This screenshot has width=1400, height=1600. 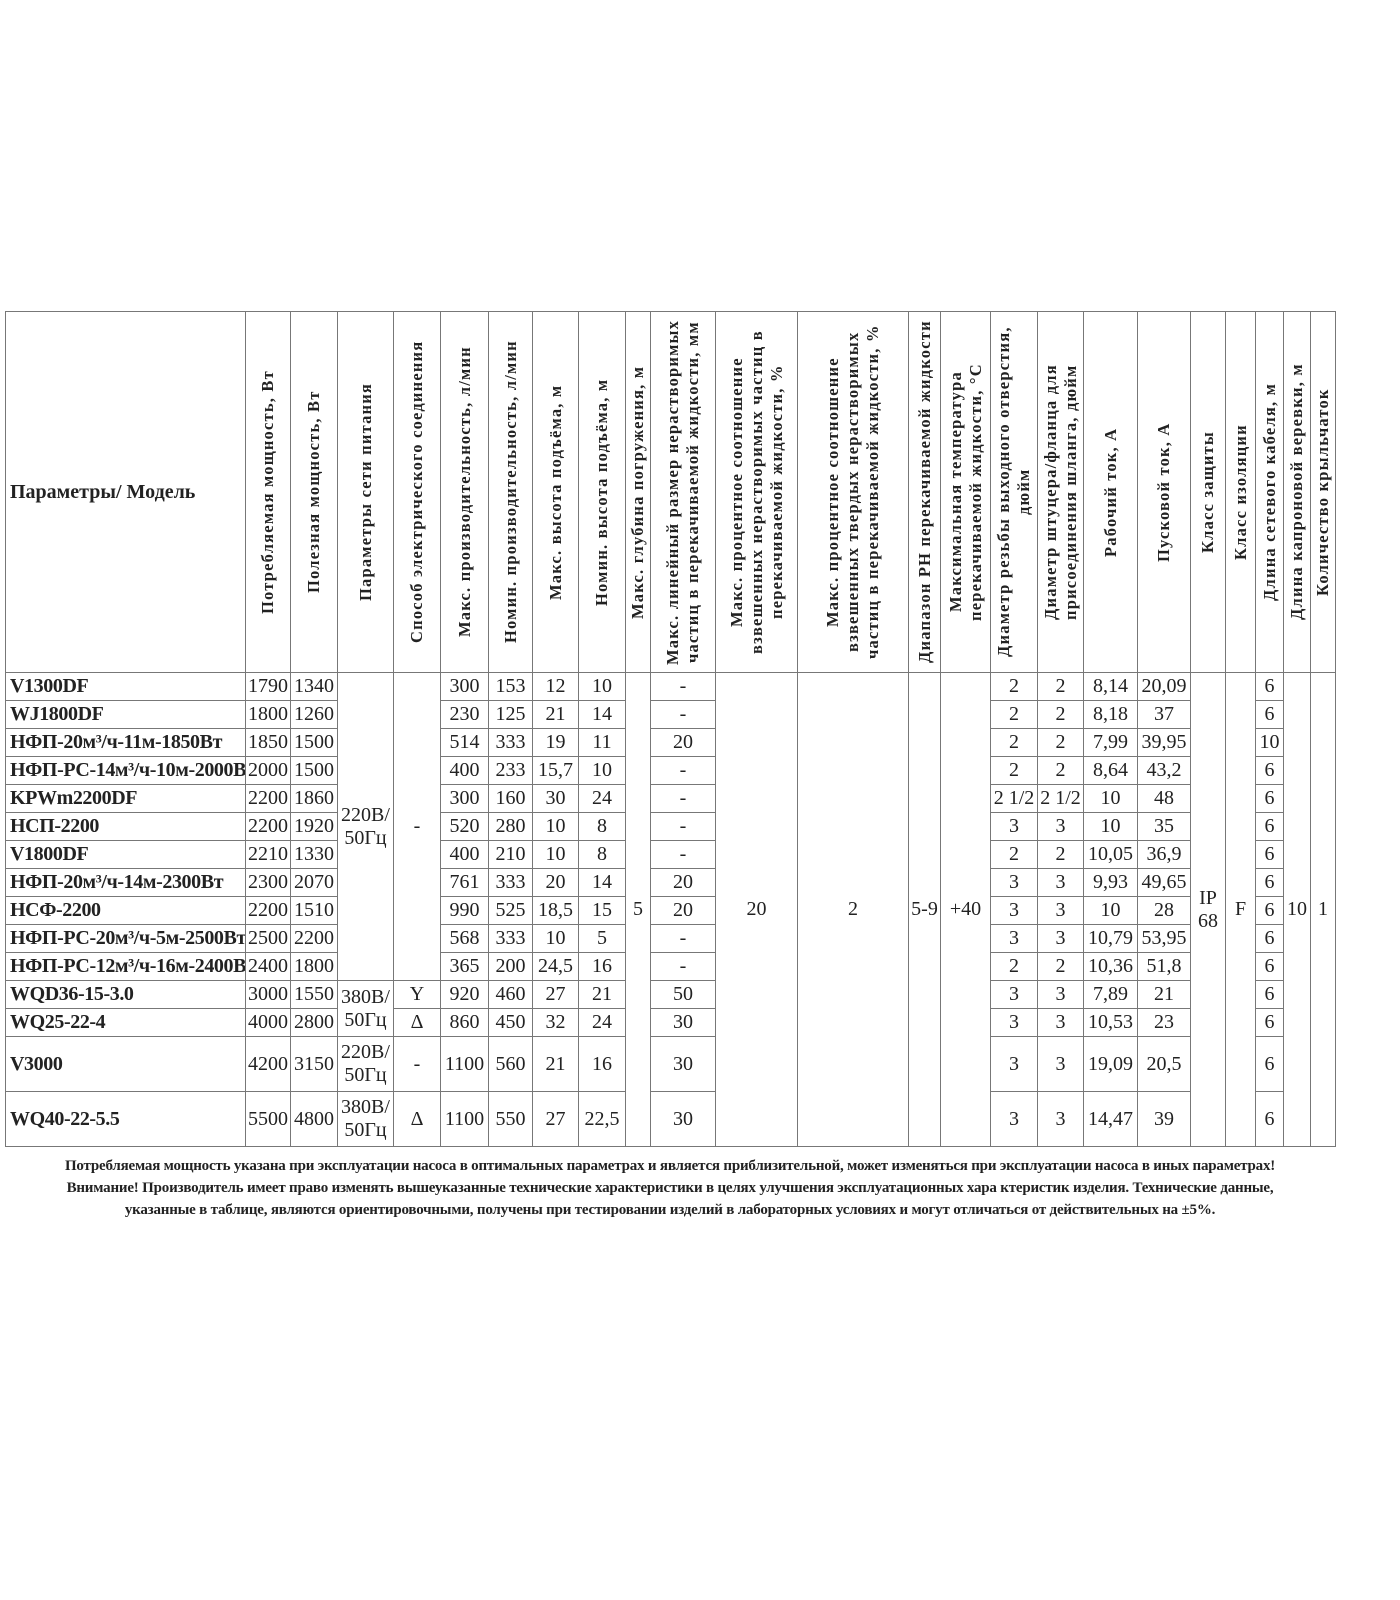 I want to click on value-cell: 1800, so click(x=314, y=966).